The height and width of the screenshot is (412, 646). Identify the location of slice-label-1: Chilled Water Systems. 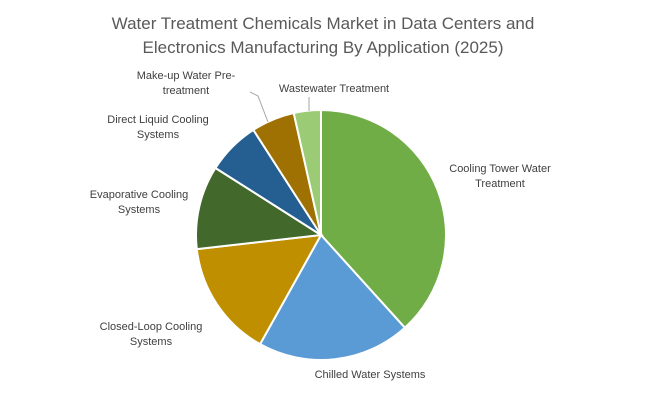
(370, 375).